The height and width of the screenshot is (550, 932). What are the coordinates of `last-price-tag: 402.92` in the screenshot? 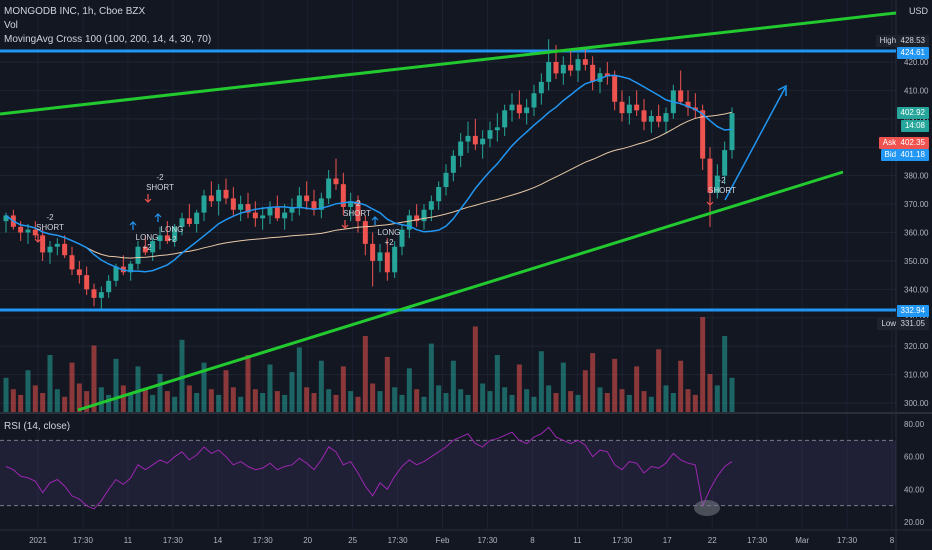 It's located at (912, 113).